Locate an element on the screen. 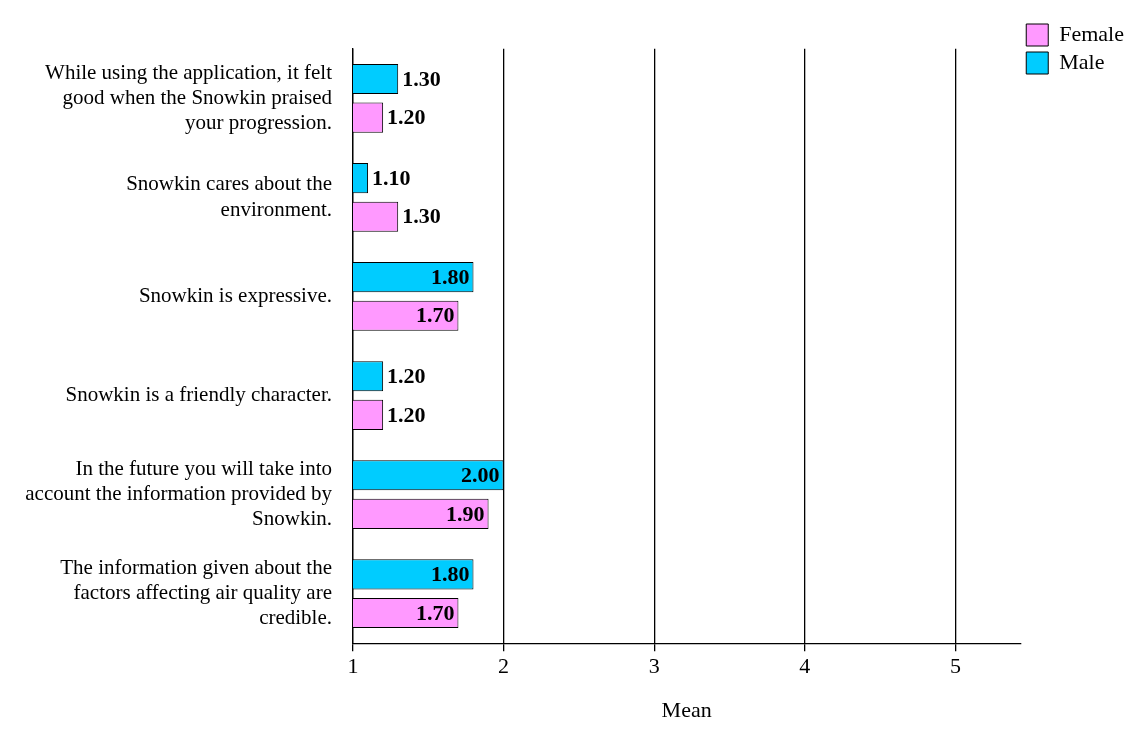 The image size is (1148, 738). data-label: 2.00 is located at coordinates (480, 474).